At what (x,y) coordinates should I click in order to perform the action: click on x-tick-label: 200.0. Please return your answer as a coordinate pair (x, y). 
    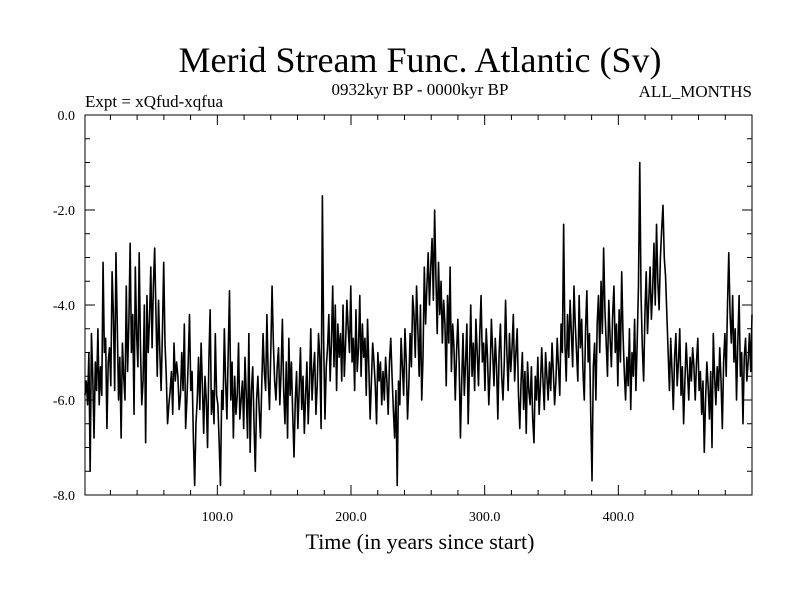
    Looking at the image, I should click on (351, 517).